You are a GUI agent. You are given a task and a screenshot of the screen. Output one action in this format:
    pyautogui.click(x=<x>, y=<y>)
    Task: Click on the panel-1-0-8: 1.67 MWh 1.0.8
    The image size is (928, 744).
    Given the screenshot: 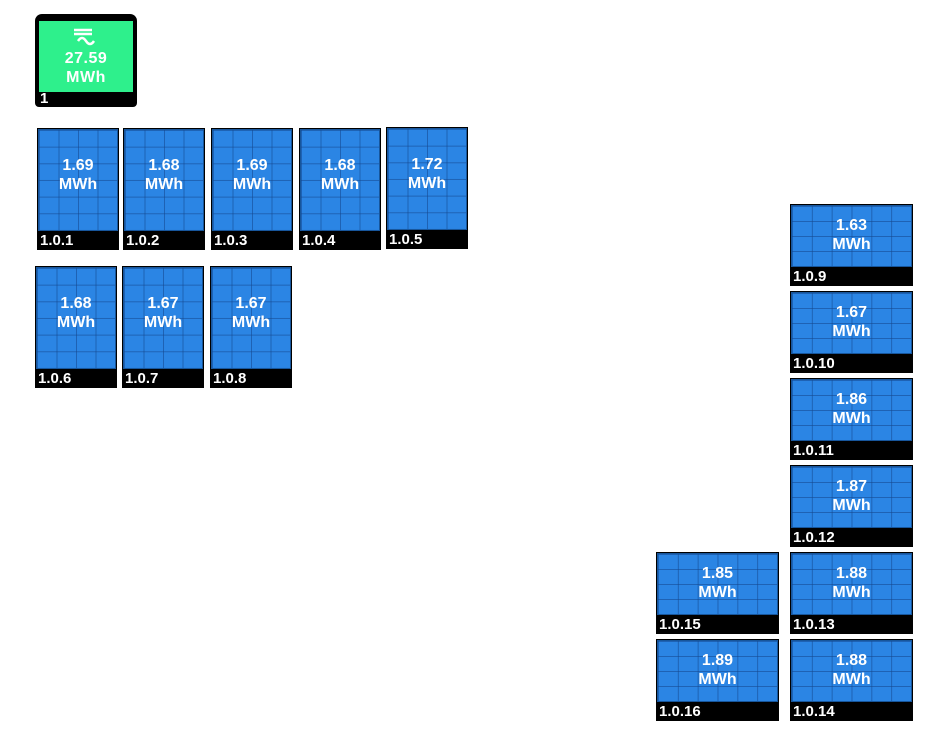 What is the action you would take?
    pyautogui.click(x=251, y=327)
    